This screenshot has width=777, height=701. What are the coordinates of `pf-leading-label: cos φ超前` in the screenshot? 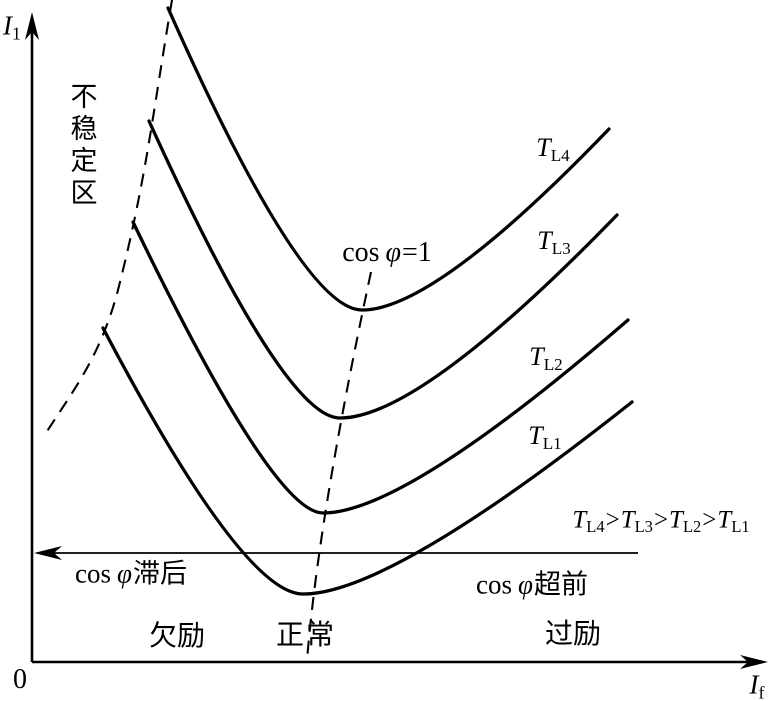 It's located at (532, 584).